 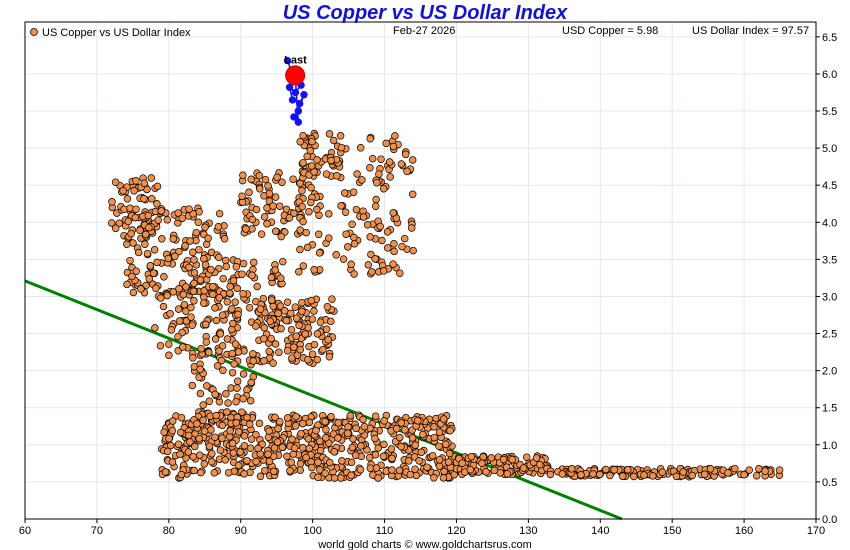 I want to click on x-tick-label: 60, so click(x=25, y=531).